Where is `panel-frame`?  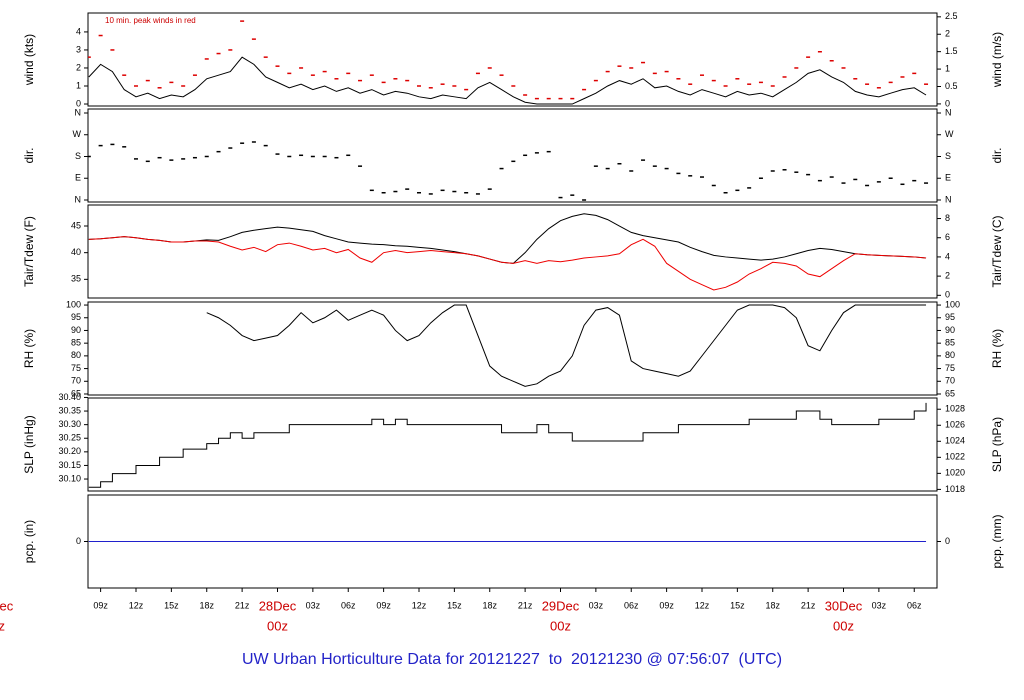 panel-frame is located at coordinates (512, 155).